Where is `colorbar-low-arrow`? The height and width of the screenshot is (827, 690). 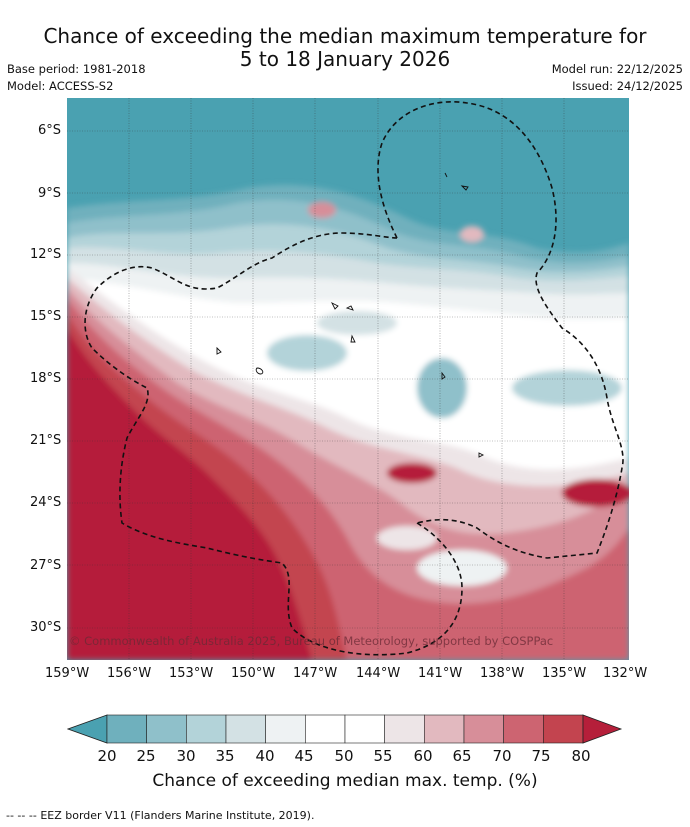 colorbar-low-arrow is located at coordinates (87, 729).